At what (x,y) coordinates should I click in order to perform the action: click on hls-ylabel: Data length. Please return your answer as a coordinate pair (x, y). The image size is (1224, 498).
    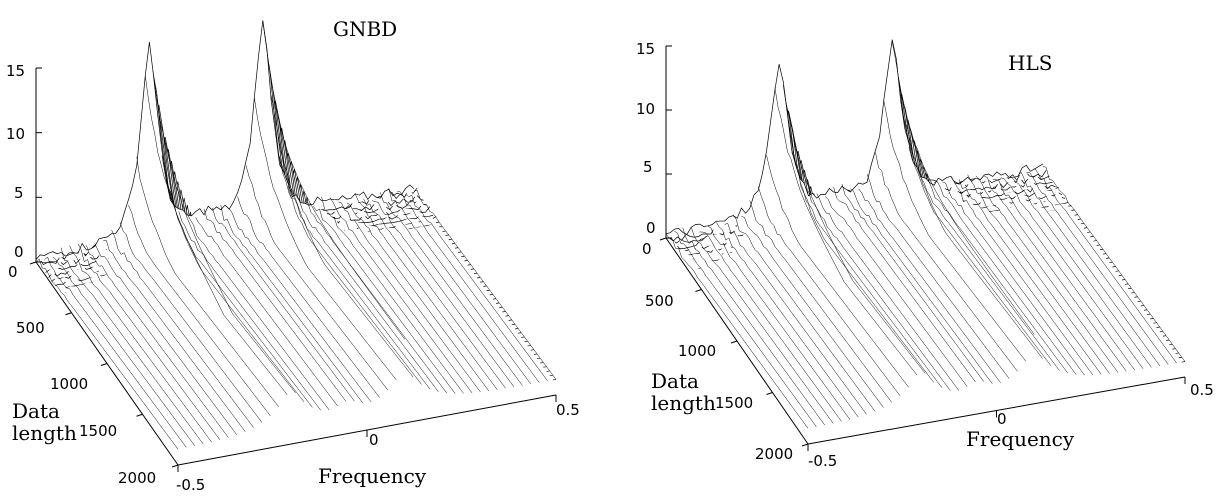
    Looking at the image, I should click on (683, 392).